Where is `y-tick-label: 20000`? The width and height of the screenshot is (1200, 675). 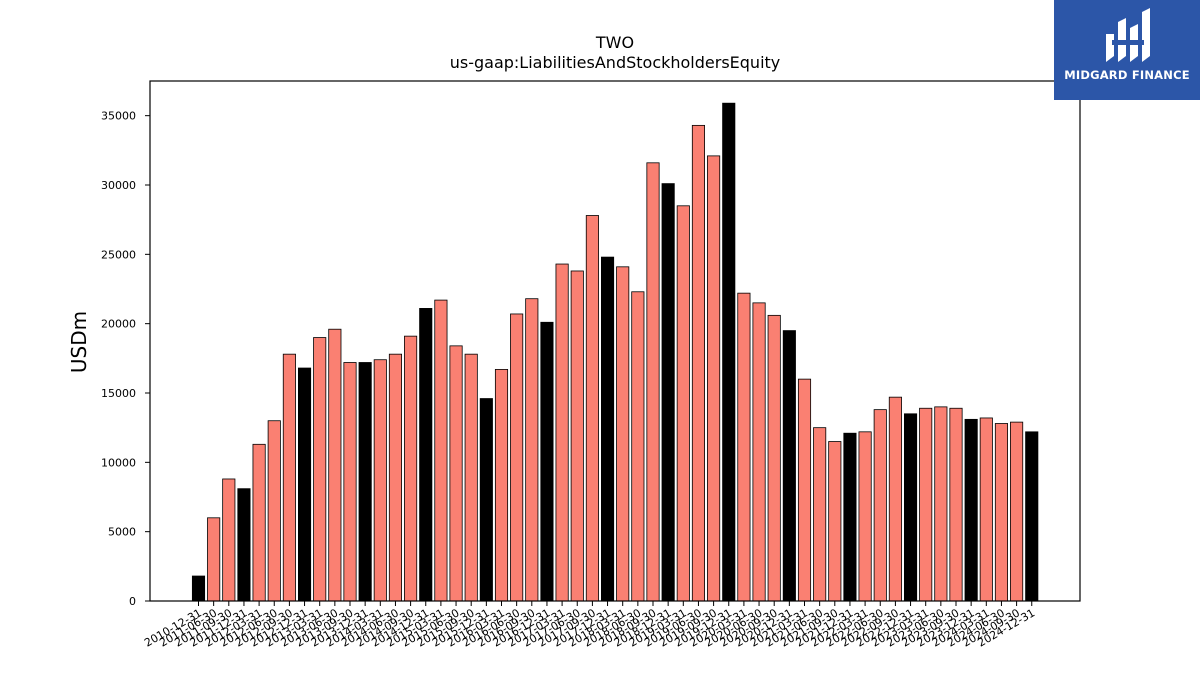
y-tick-label: 20000 is located at coordinates (118, 324).